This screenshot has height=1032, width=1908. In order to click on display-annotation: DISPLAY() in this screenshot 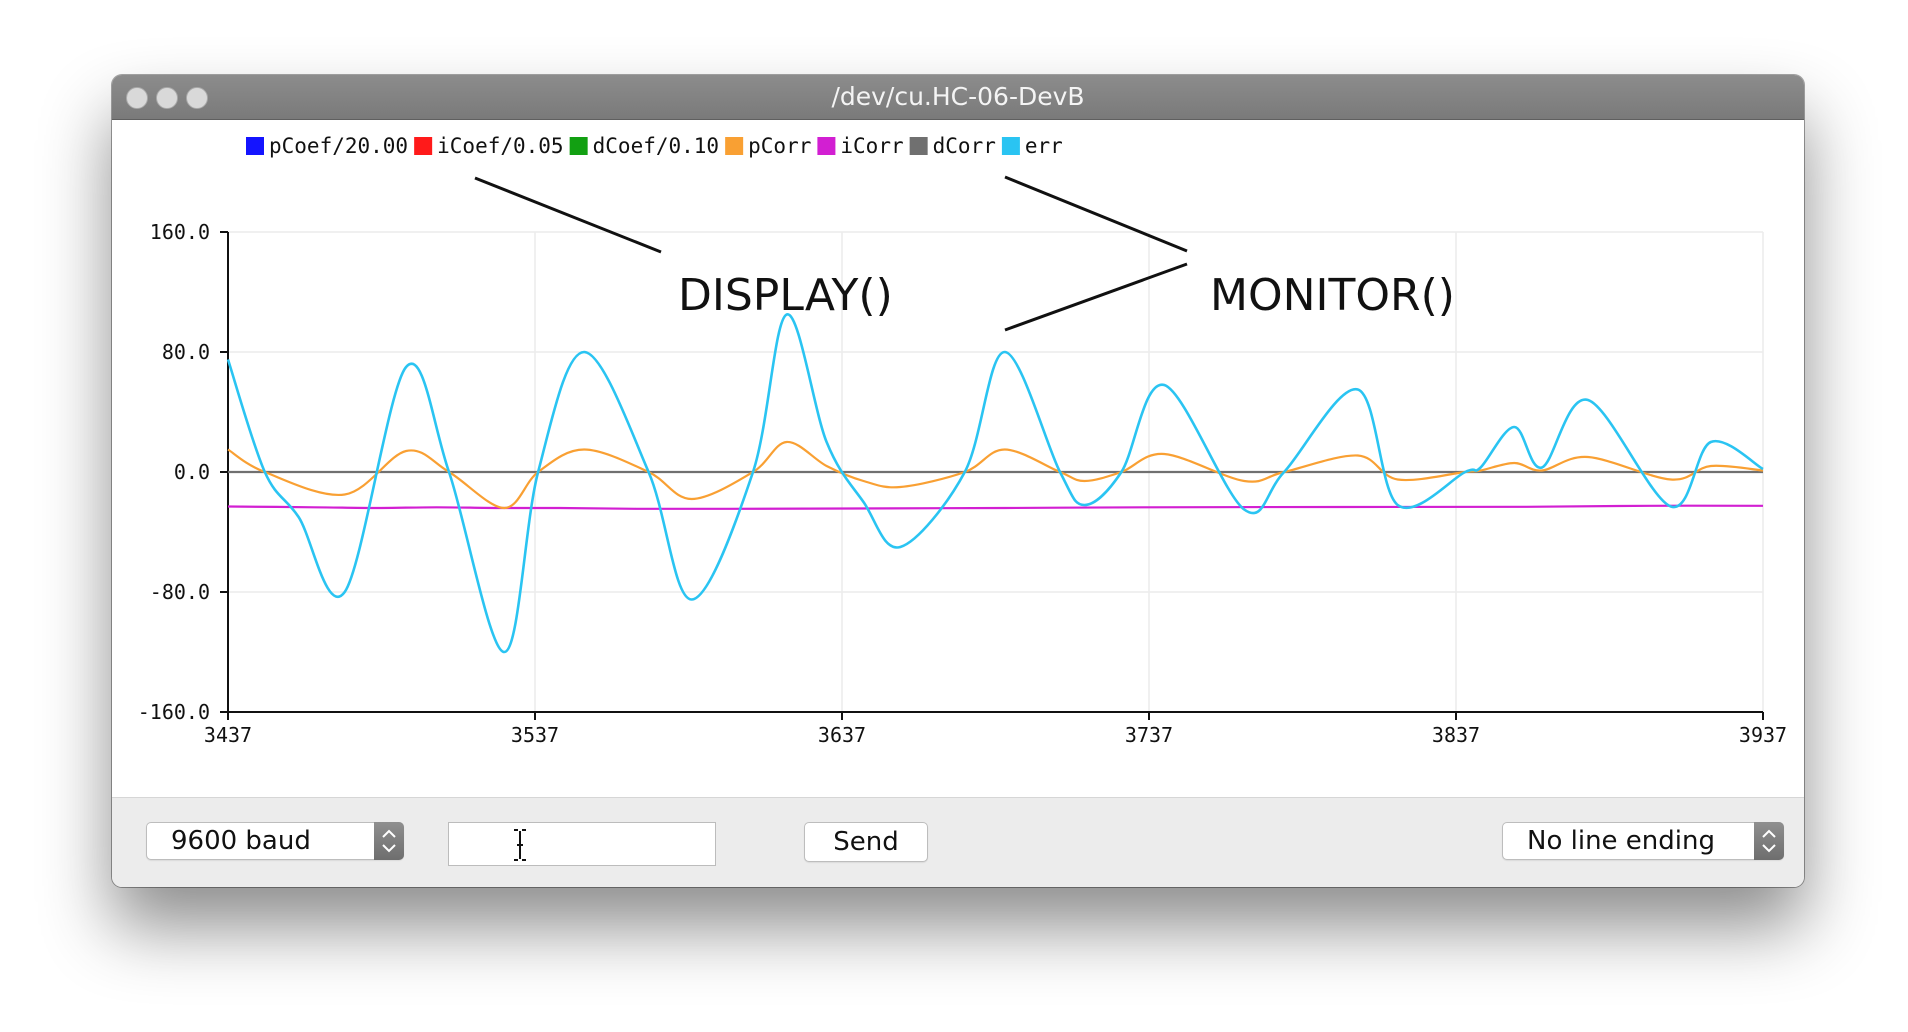, I will do `click(785, 295)`.